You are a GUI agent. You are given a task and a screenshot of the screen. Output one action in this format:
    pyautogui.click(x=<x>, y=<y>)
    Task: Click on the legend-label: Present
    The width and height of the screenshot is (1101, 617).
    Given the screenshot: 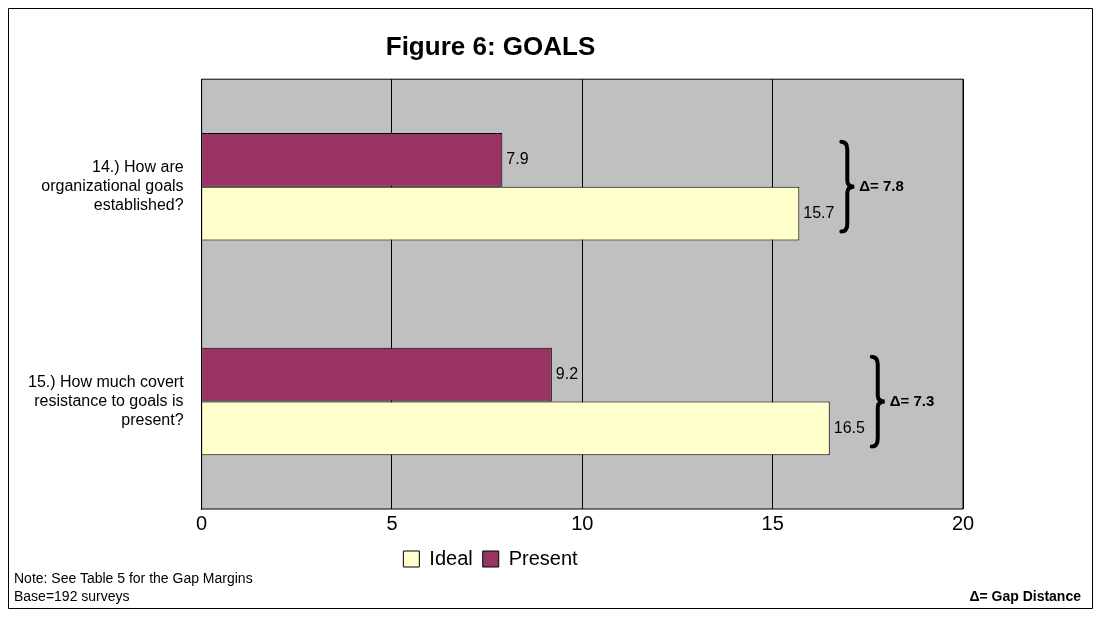 What is the action you would take?
    pyautogui.click(x=543, y=557)
    